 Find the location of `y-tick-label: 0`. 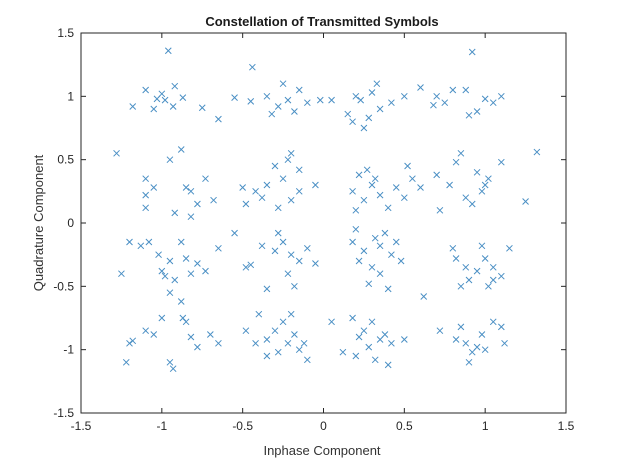

y-tick-label: 0 is located at coordinates (70, 223).